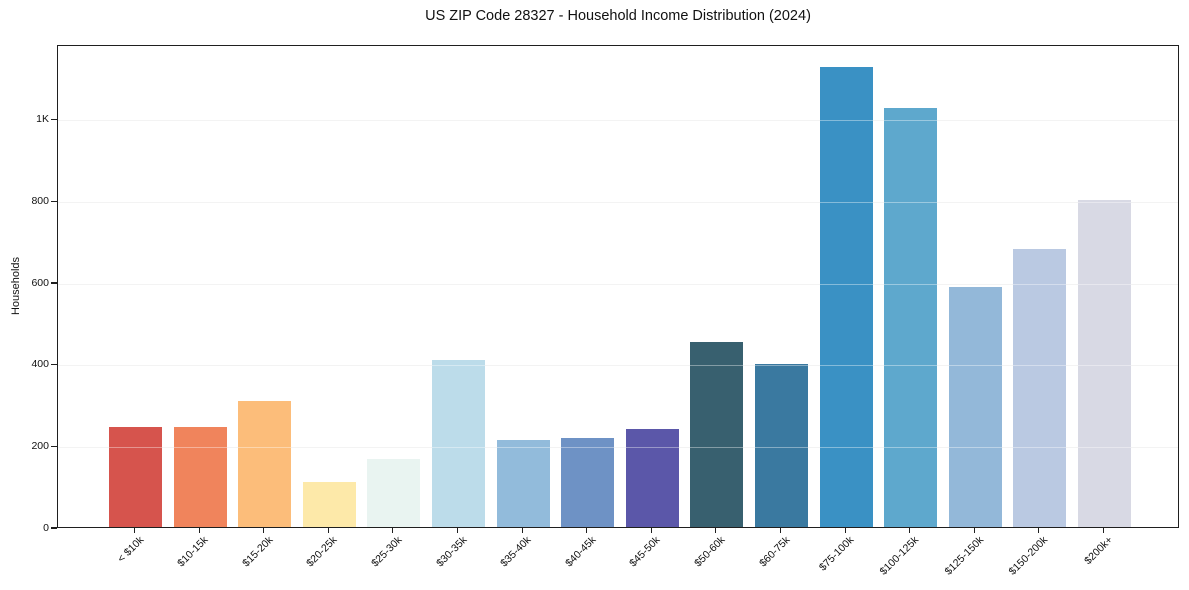 The image size is (1189, 590). I want to click on y-tick-label: 1K, so click(42, 119).